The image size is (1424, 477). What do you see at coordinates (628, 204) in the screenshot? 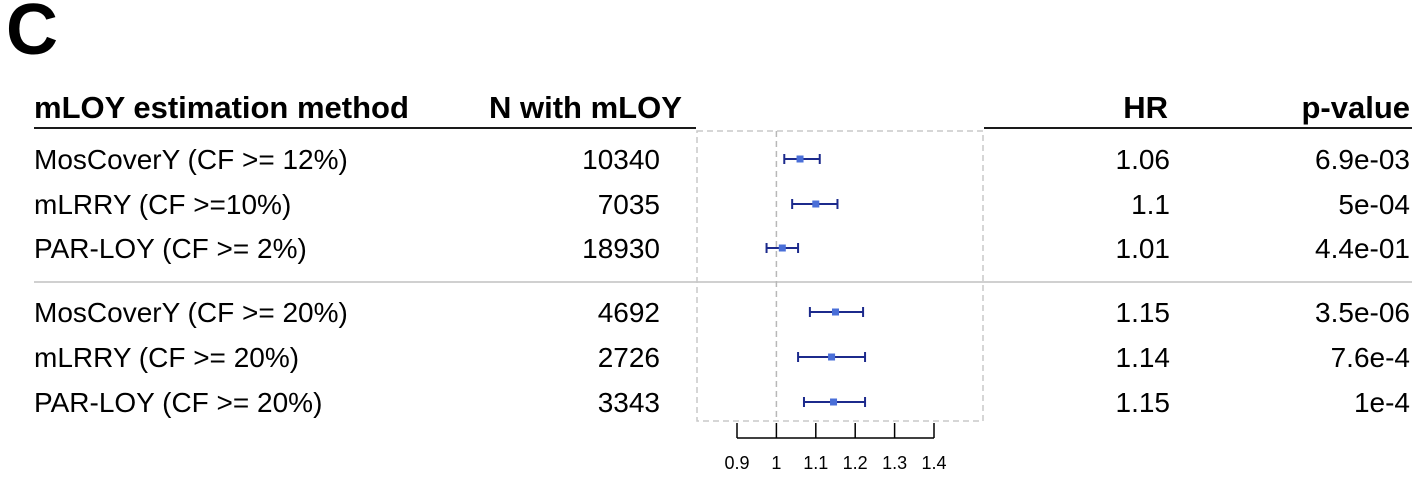
I see `row-n: 7035` at bounding box center [628, 204].